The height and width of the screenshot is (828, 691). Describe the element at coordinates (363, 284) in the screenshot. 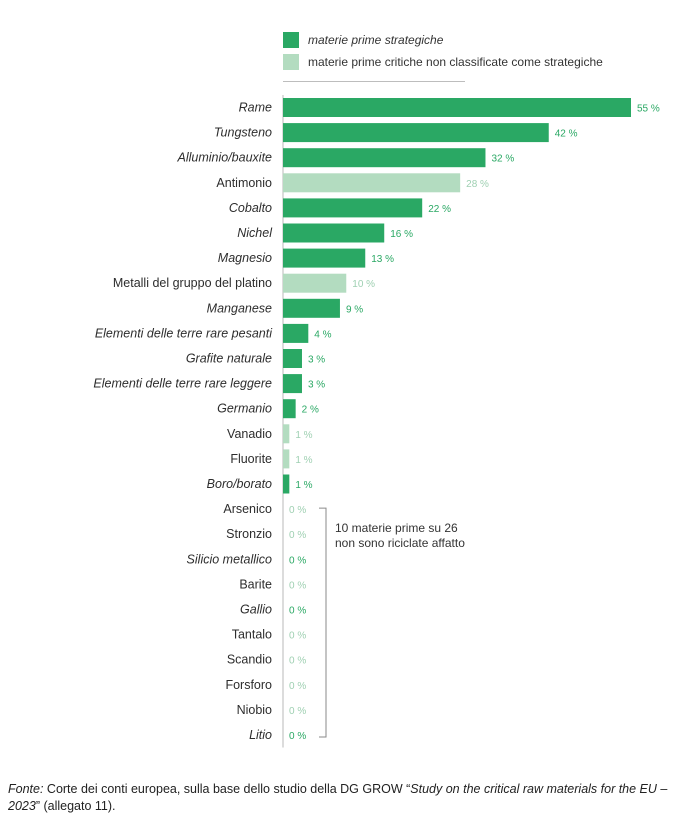

I see `data-label: 10 %` at that location.